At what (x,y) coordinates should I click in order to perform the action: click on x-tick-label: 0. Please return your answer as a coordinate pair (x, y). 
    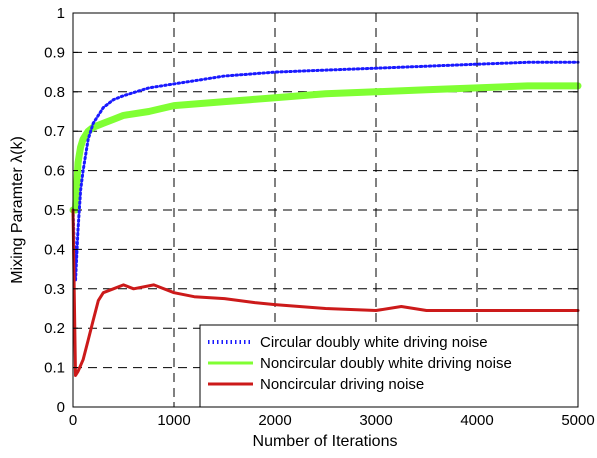
    Looking at the image, I should click on (73, 420).